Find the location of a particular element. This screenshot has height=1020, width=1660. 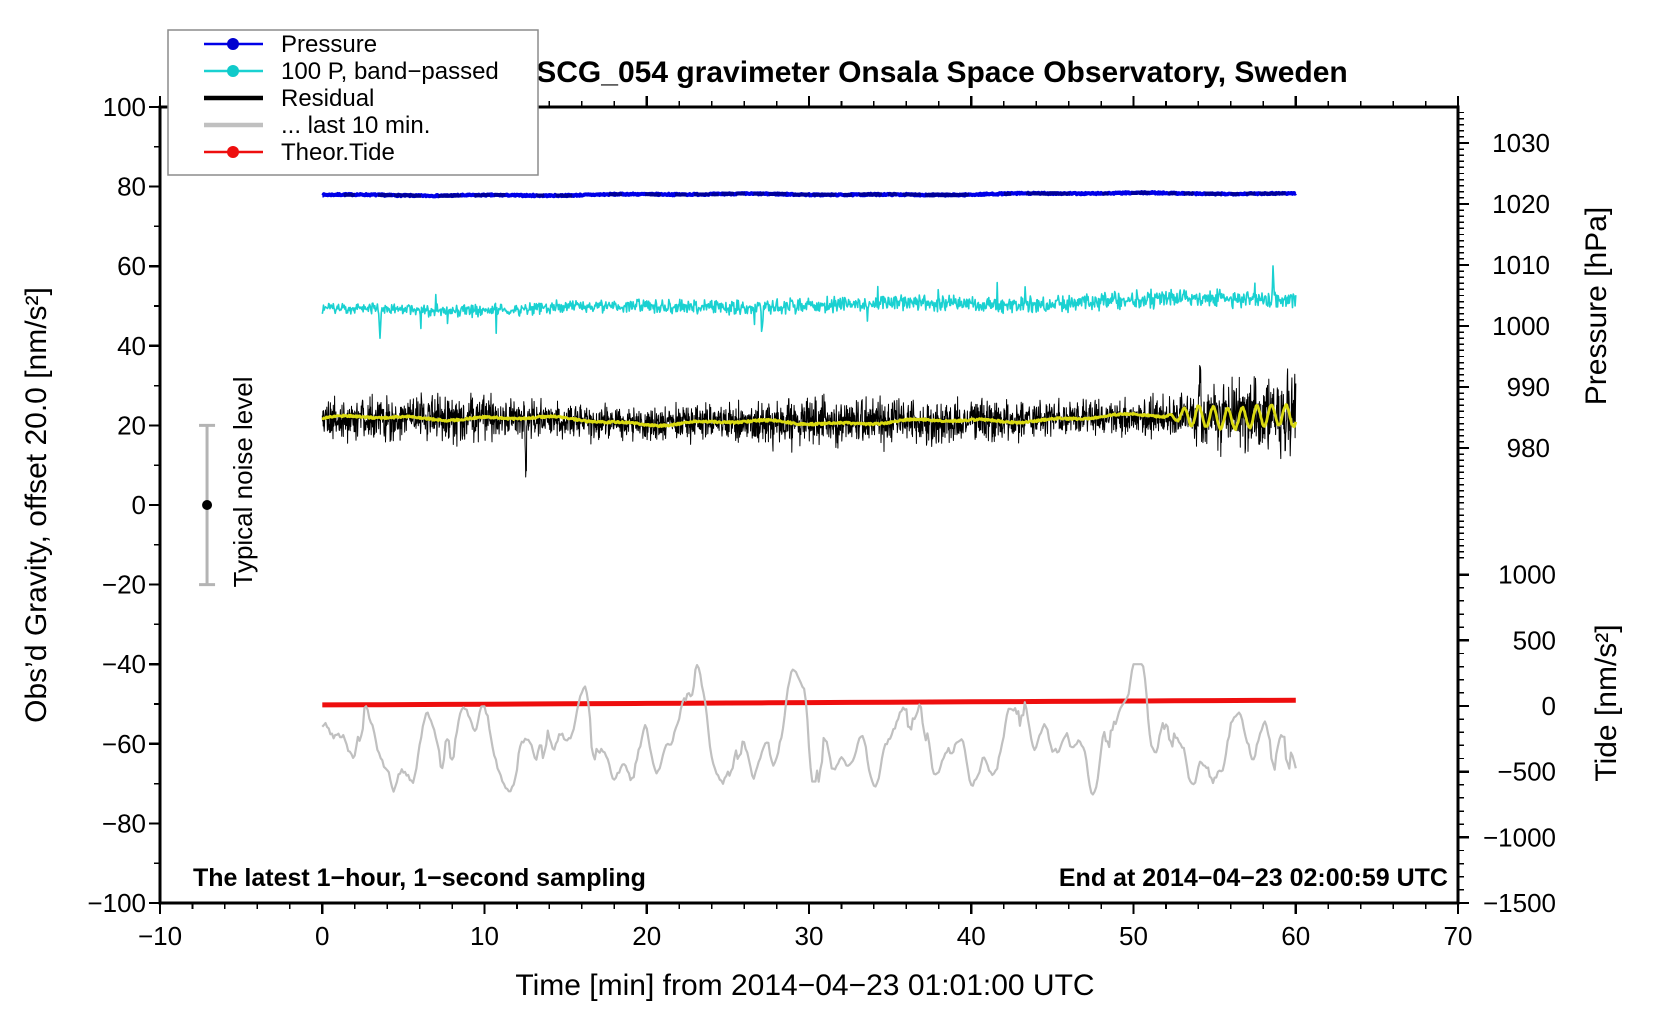

legend-label: Pressure is located at coordinates (329, 44).